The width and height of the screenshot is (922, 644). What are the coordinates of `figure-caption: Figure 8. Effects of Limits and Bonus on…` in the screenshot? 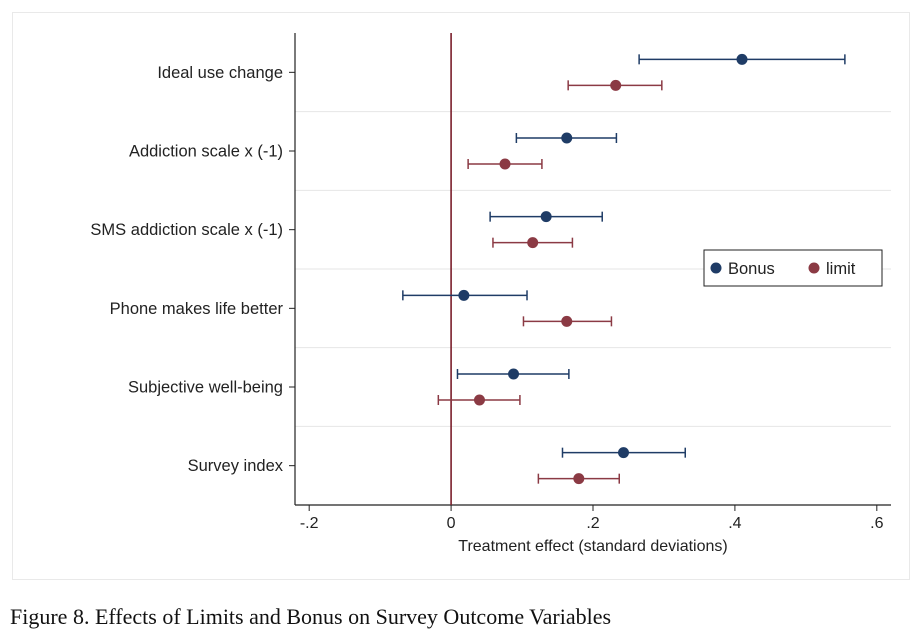 It's located at (311, 616).